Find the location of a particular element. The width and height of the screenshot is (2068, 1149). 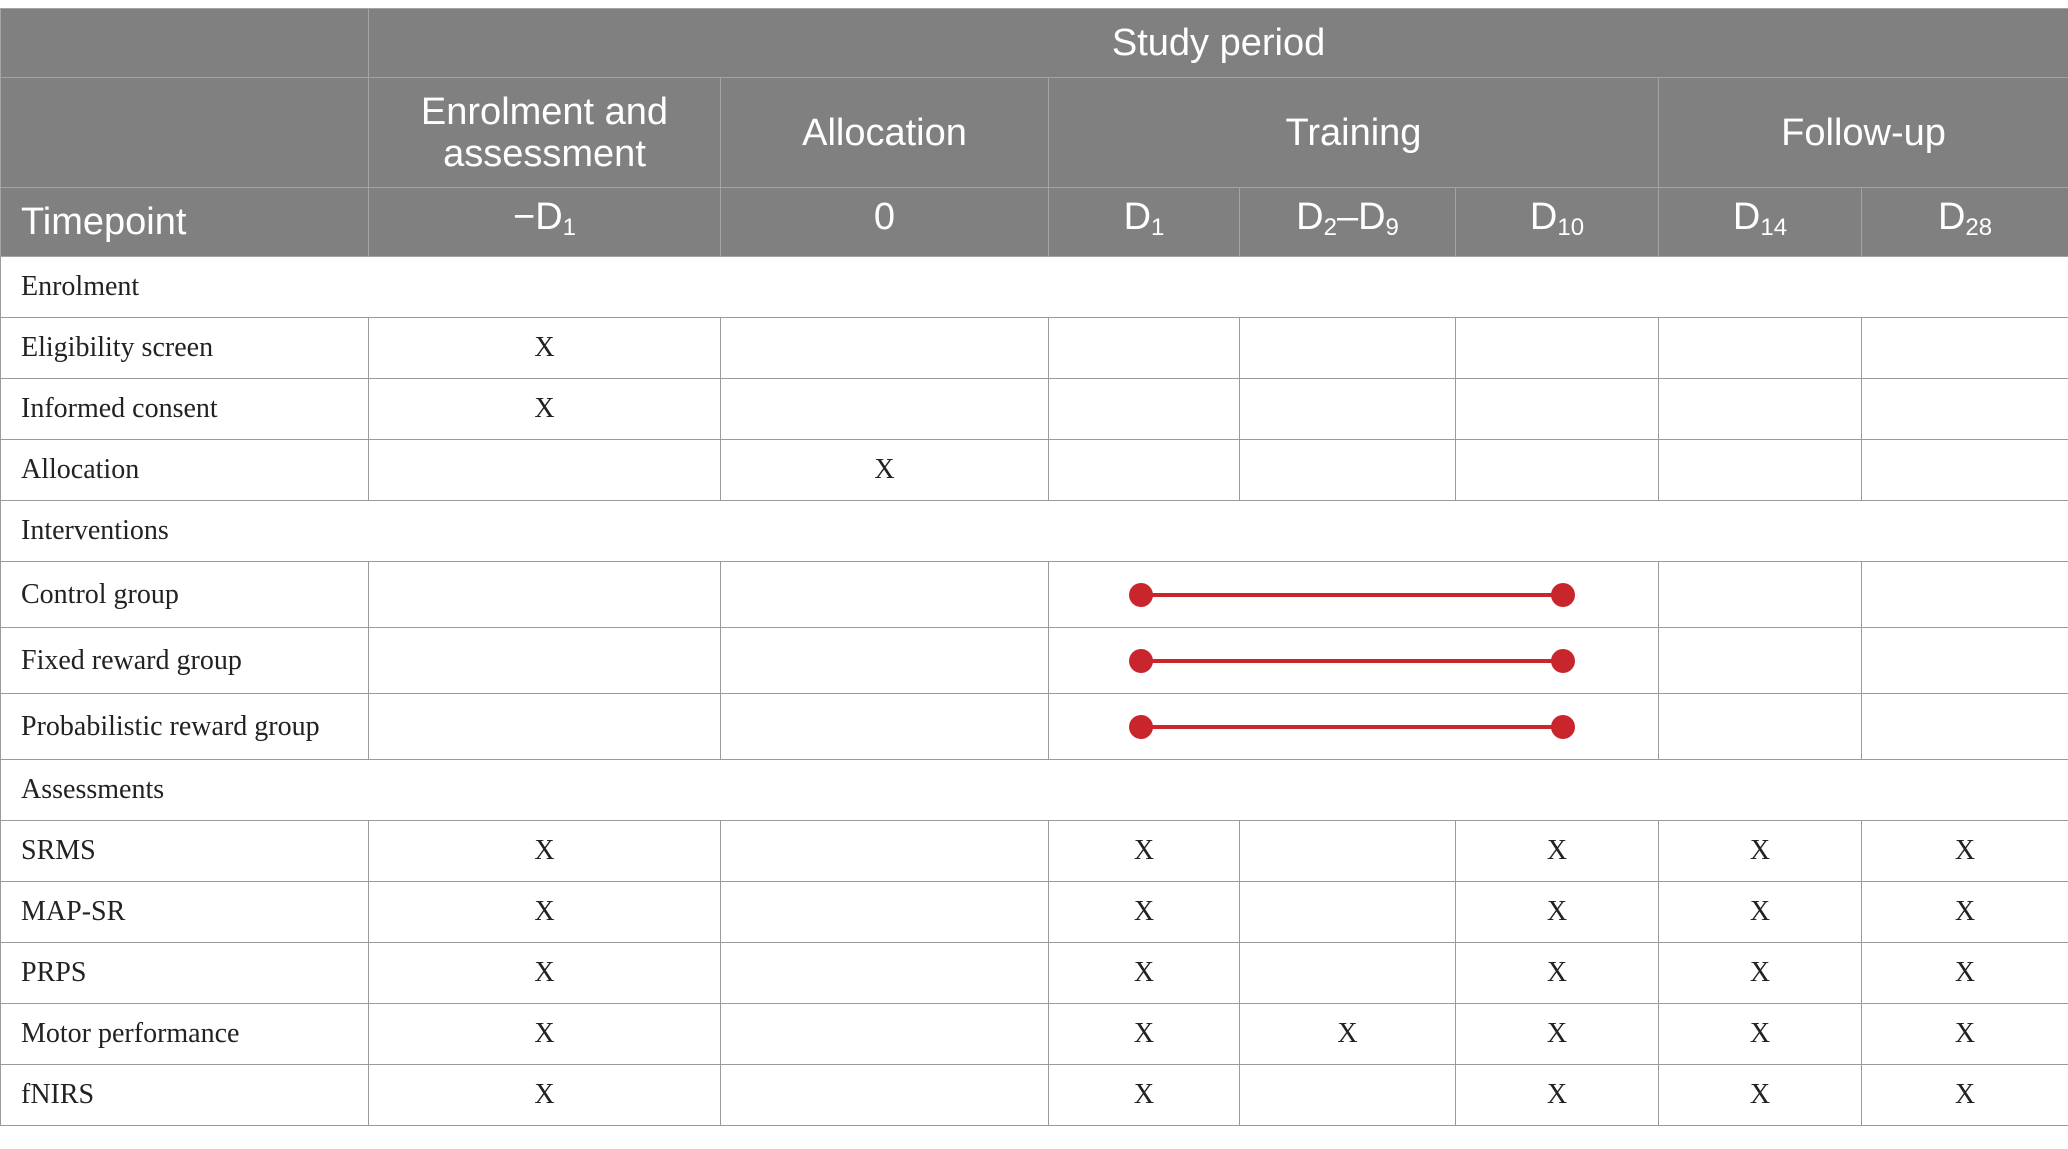

table-row: fNIRS X X X X X is located at coordinates (1034, 1095).